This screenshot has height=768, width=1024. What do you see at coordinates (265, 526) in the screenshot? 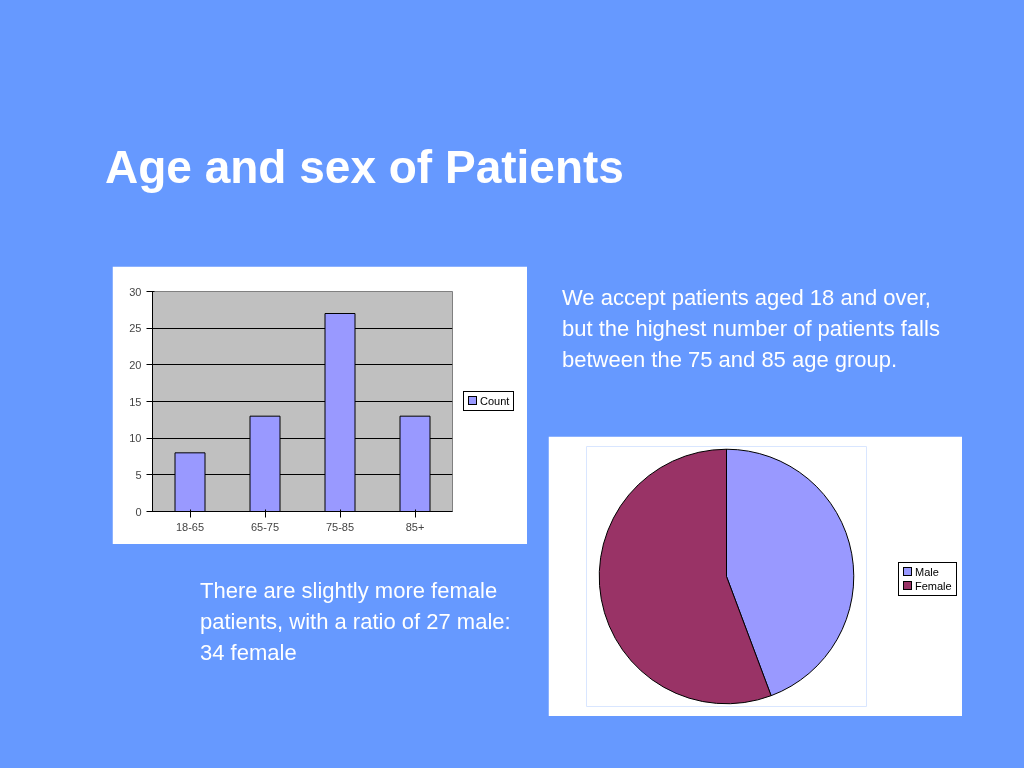
I see `x-tick-label: 65-75` at bounding box center [265, 526].